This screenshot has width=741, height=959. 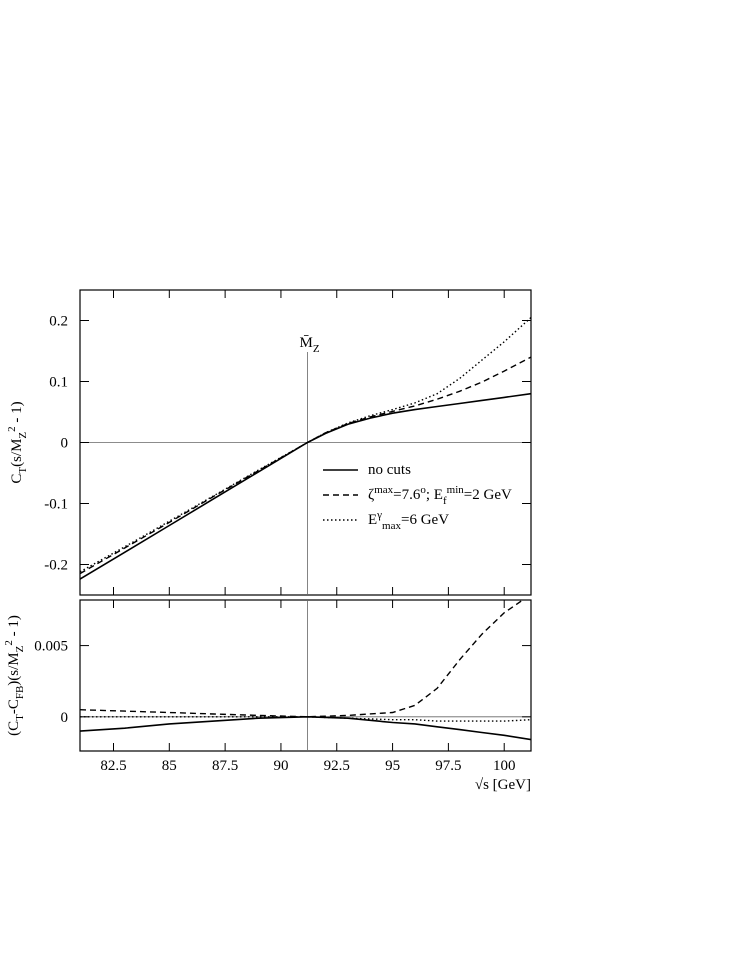 I want to click on x-tick-label: 87.5, so click(x=225, y=766).